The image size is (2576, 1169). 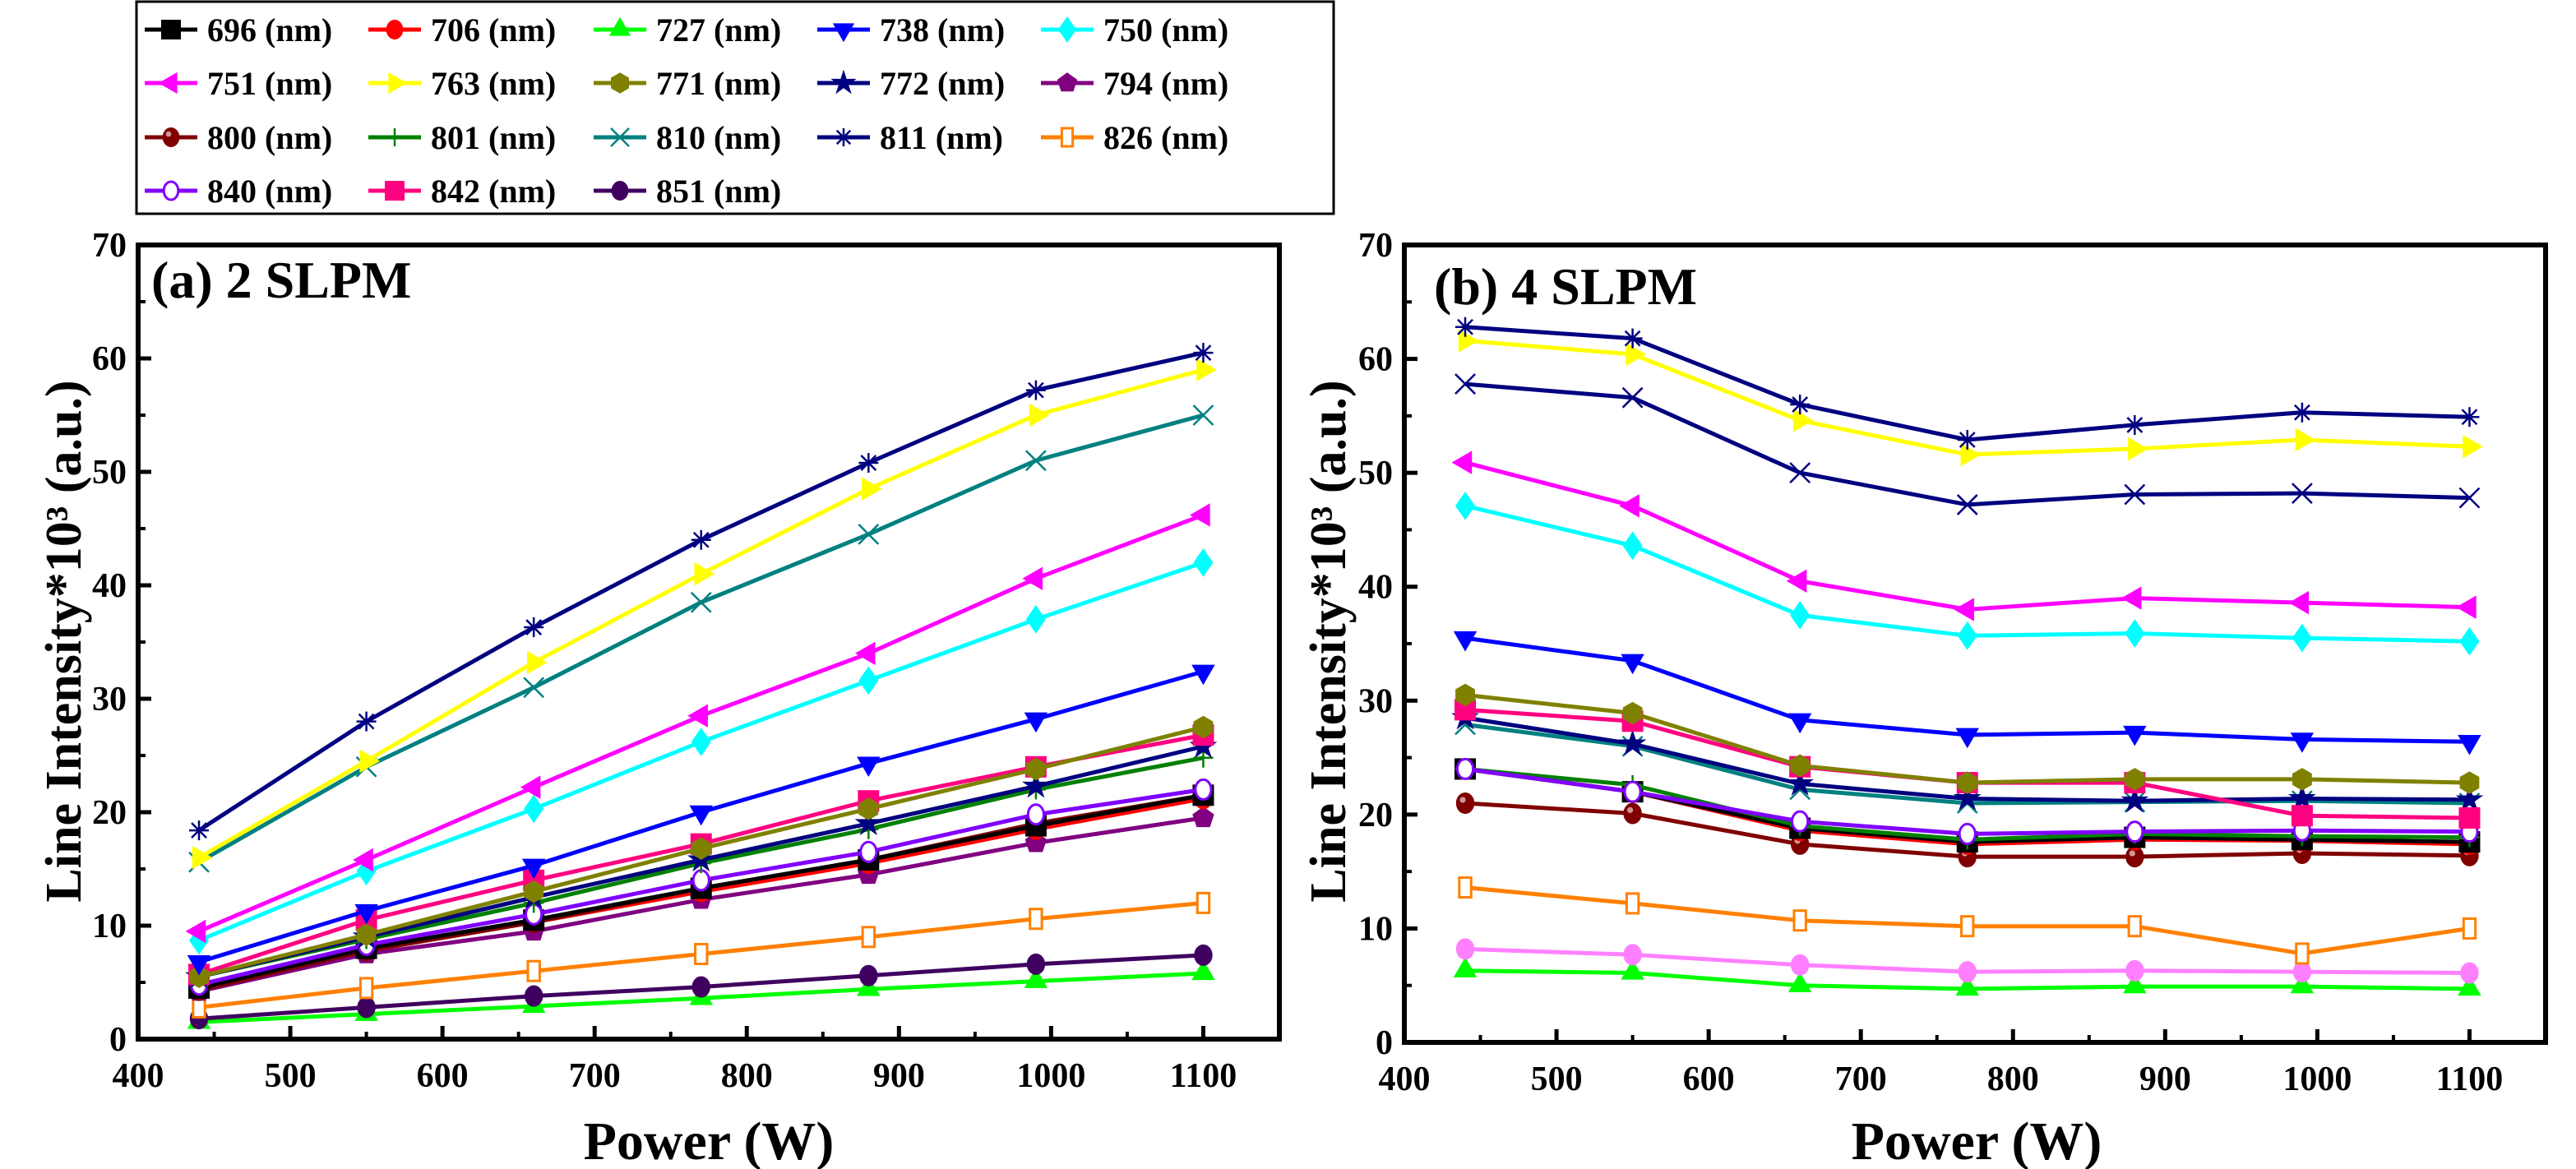 What do you see at coordinates (1967, 689) in the screenshot?
I see `series-line` at bounding box center [1967, 689].